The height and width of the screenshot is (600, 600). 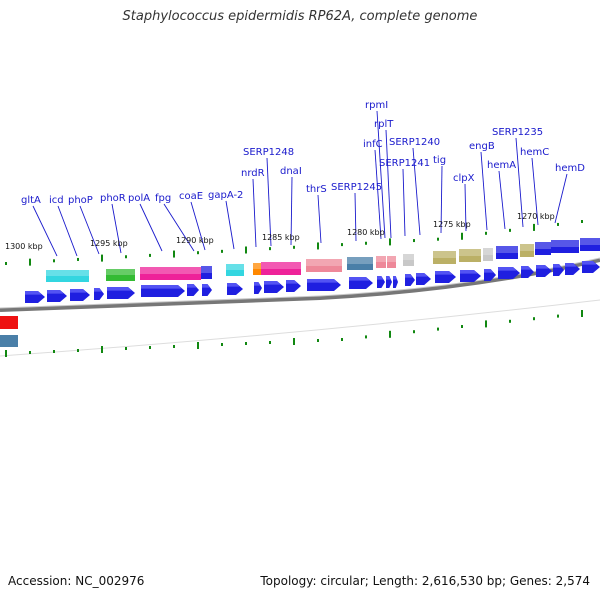 I want to click on gene-label: phoP, so click(x=80, y=200).